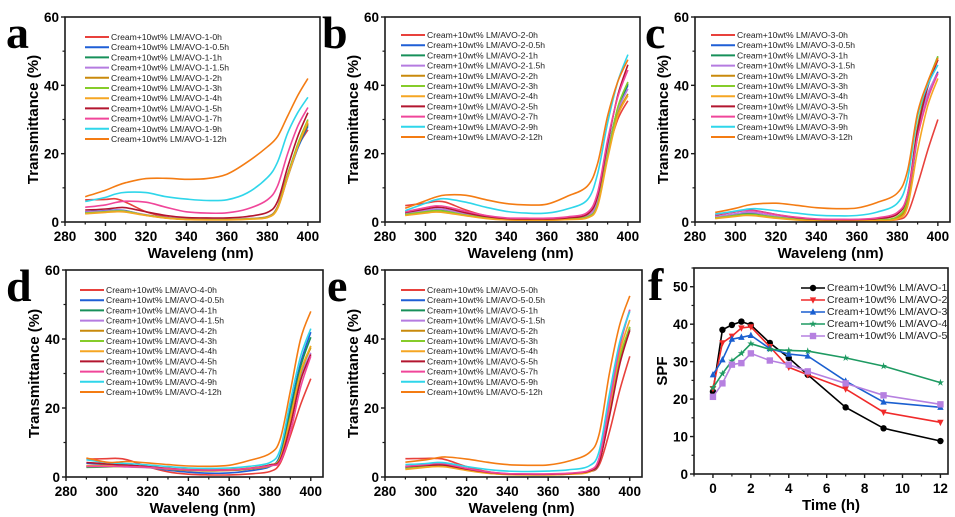 This screenshot has height=517, width=955. Describe the element at coordinates (166, 88) in the screenshot. I see `legend-label: Cream+10wt% LM/AVO-1-3h` at that location.